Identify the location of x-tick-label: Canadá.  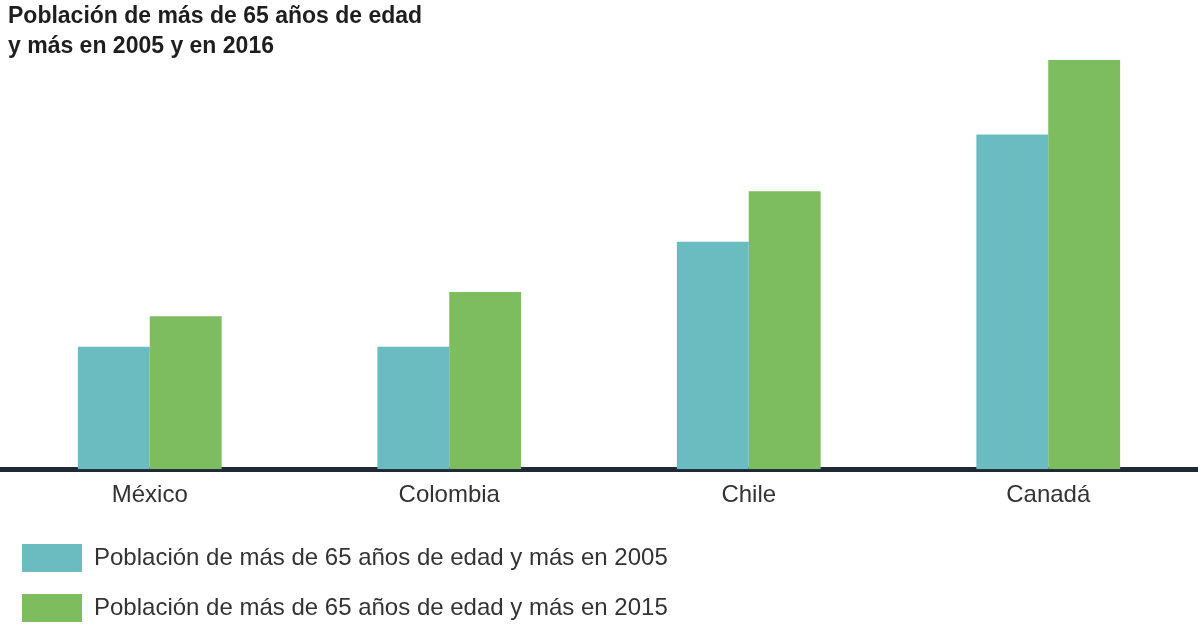
(1048, 494).